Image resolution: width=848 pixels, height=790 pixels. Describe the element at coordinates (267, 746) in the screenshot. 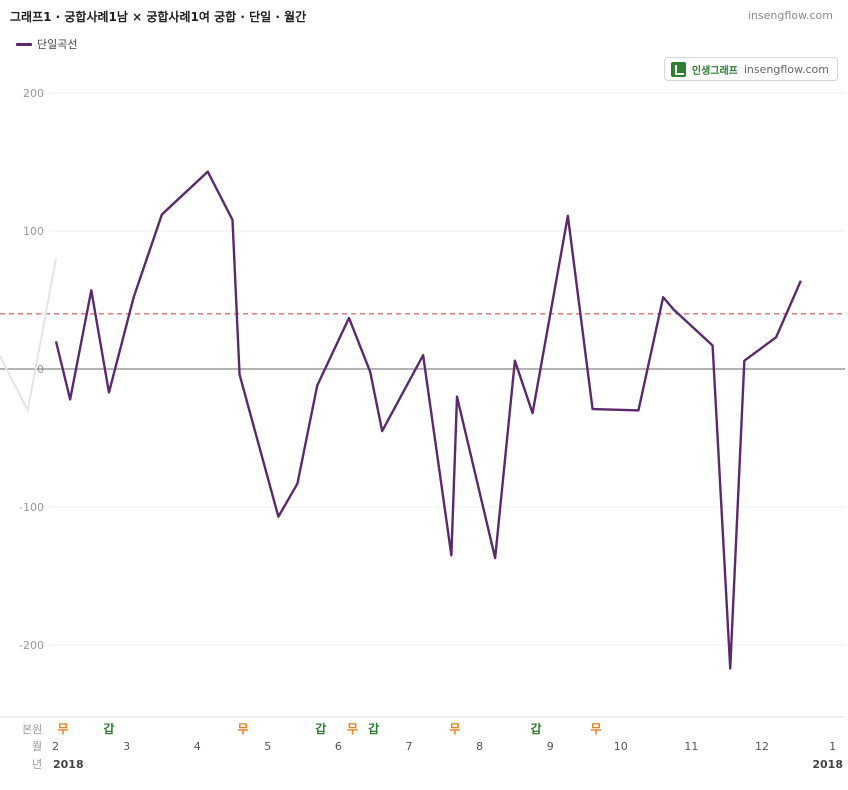

I see `month-label: 5` at that location.